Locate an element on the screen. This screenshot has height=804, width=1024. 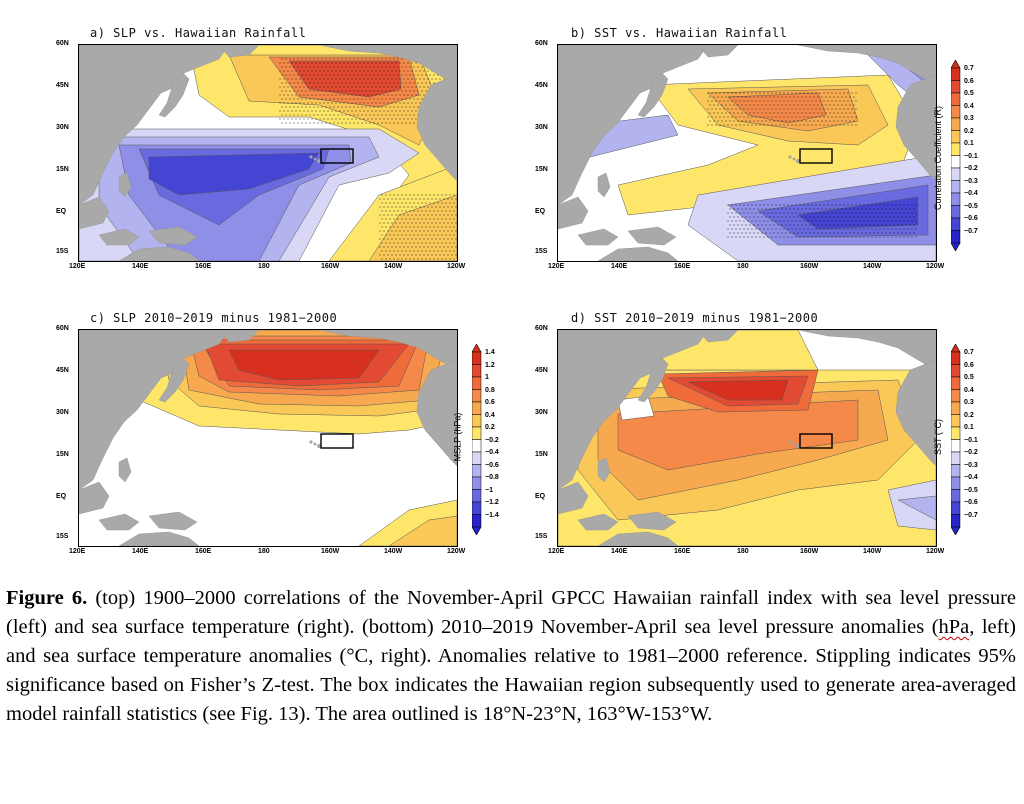
colorbar-title: SST (°C) is located at coordinates (937, 437).